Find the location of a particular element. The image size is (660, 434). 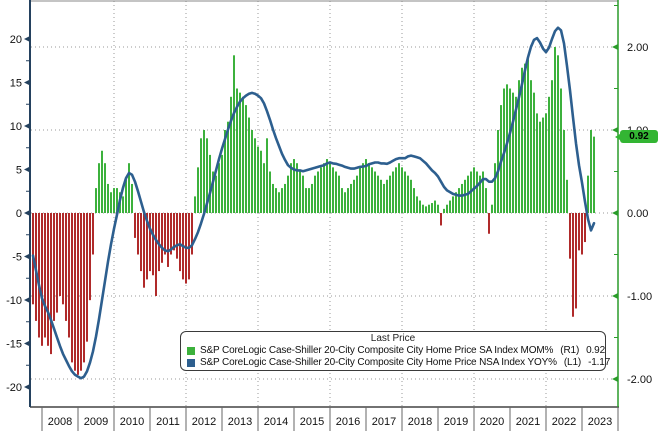

left-axis-tick-label: -5 is located at coordinates (17, 258).